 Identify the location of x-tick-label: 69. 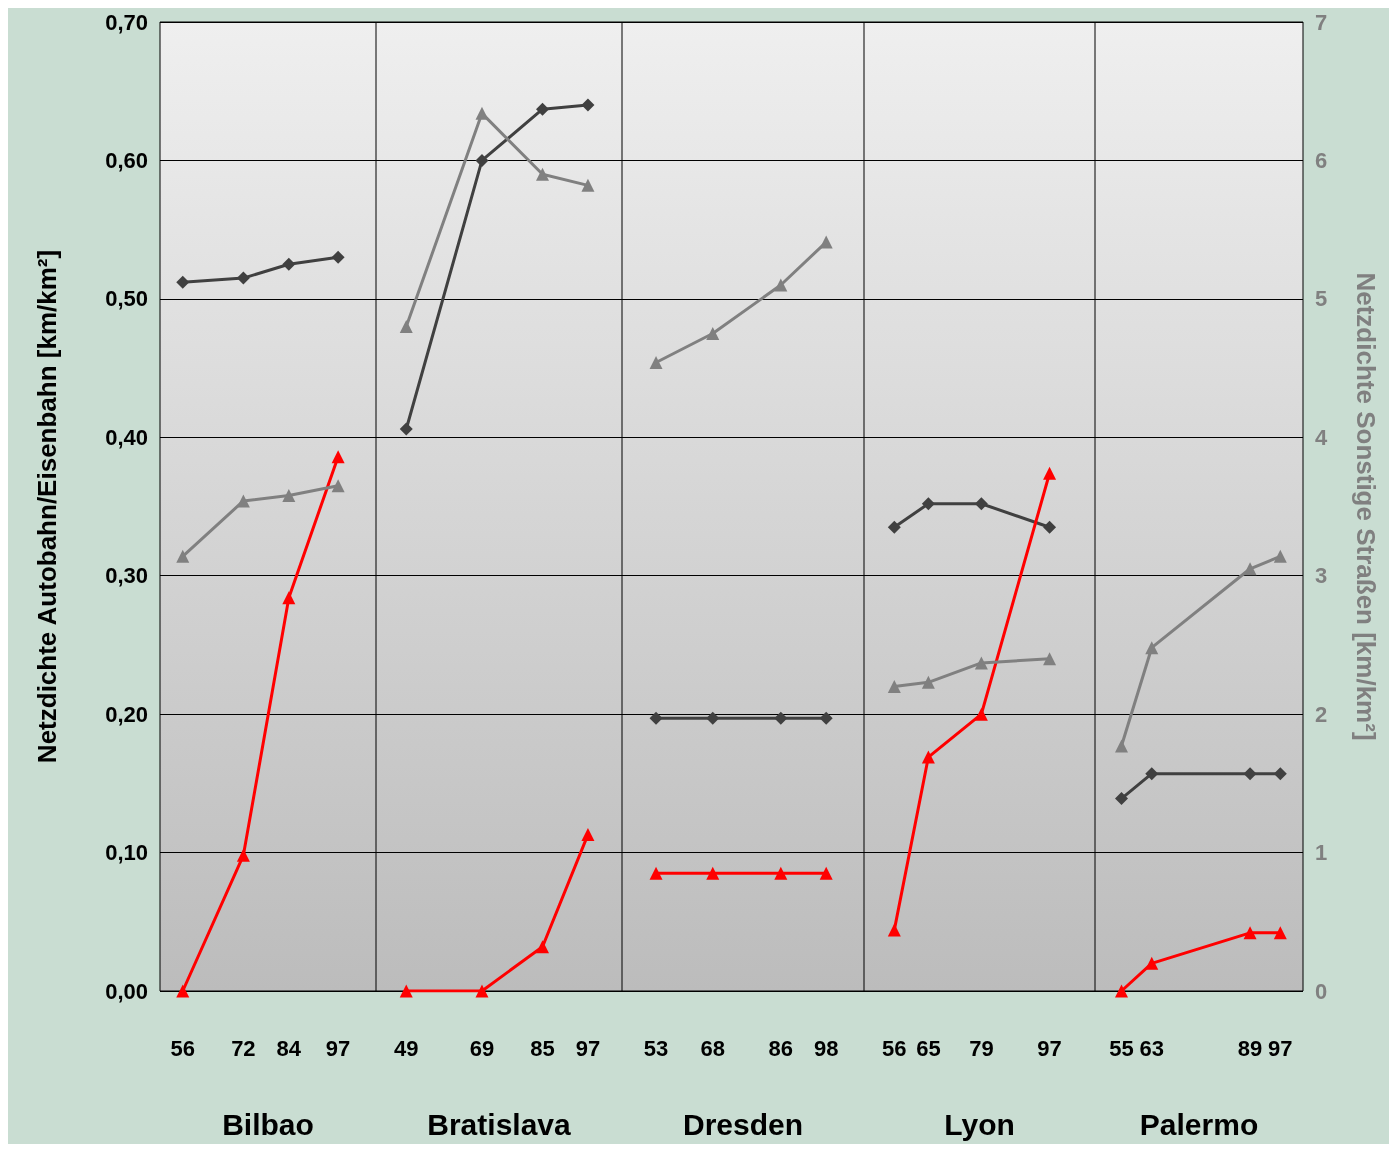
(481, 1048).